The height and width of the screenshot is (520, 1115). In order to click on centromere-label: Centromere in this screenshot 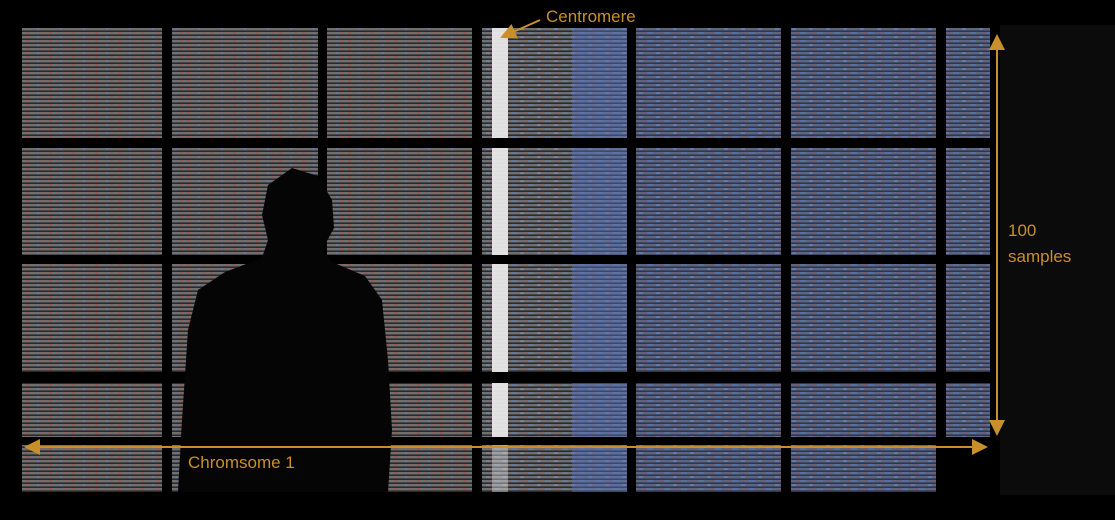, I will do `click(591, 16)`.